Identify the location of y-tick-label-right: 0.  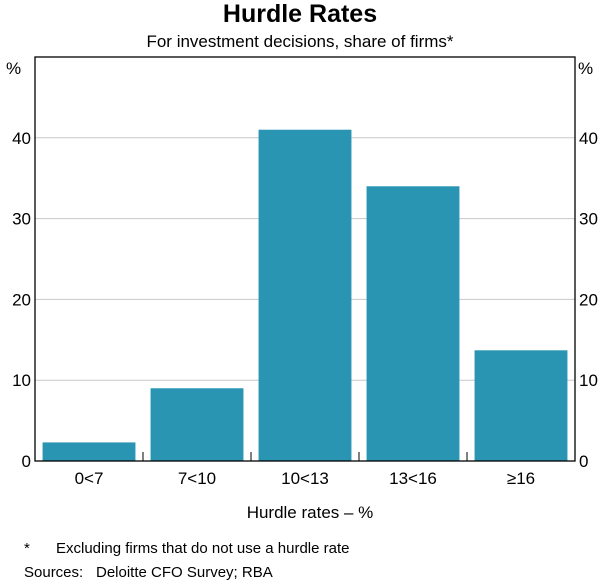
(583, 461).